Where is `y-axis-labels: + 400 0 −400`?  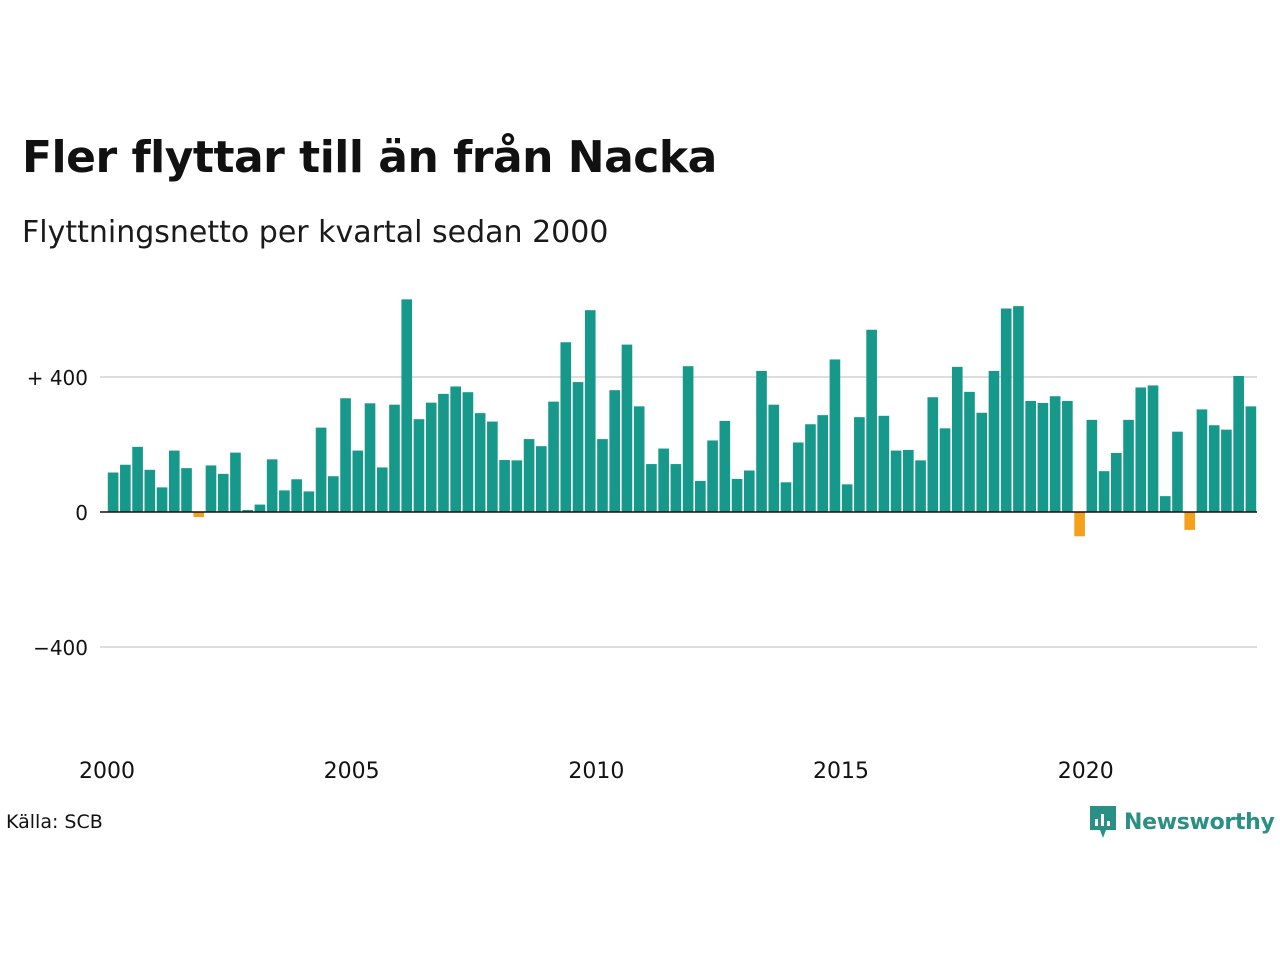 y-axis-labels: + 400 0 −400 is located at coordinates (57, 513).